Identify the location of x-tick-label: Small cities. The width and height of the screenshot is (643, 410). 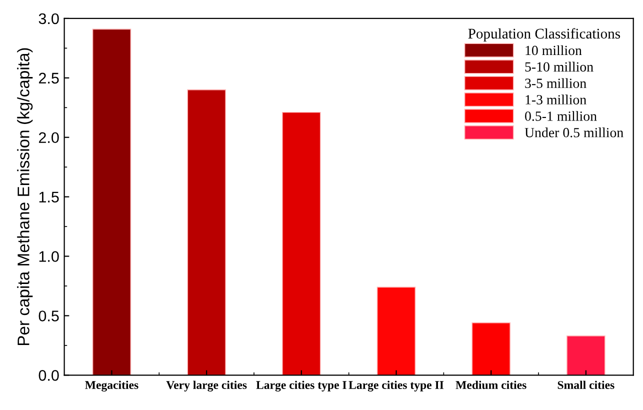
(586, 385).